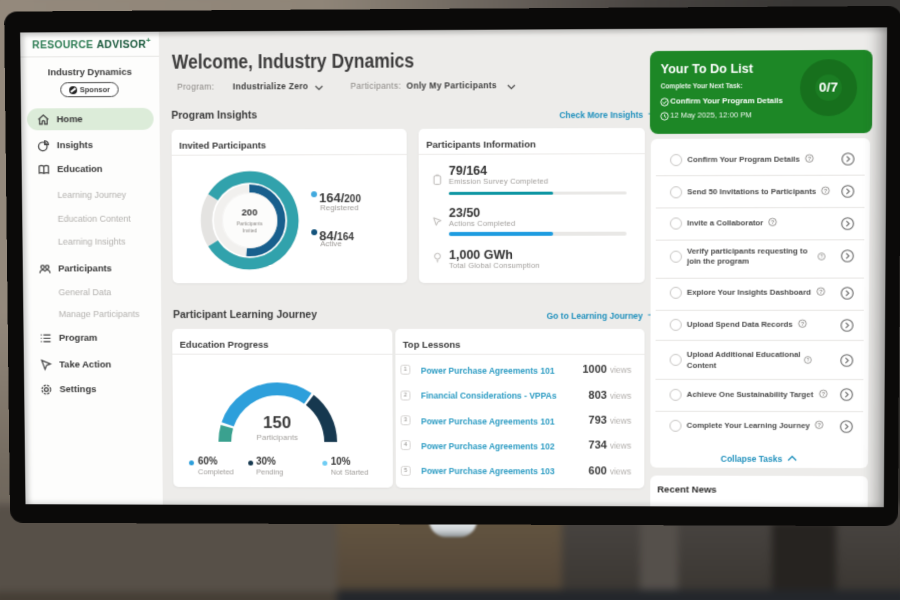  I want to click on svg-text: 0/7, so click(828, 87).